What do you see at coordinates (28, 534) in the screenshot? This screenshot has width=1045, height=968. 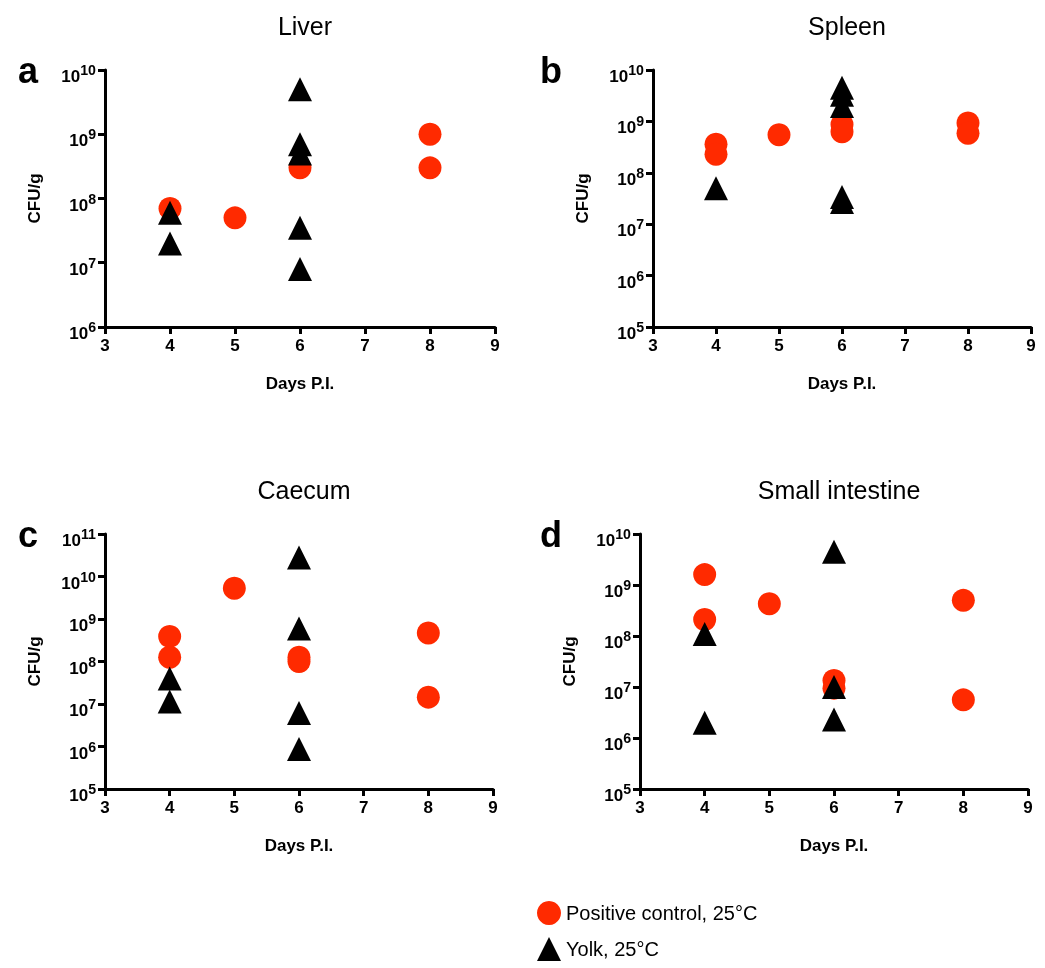 I see `text: c` at bounding box center [28, 534].